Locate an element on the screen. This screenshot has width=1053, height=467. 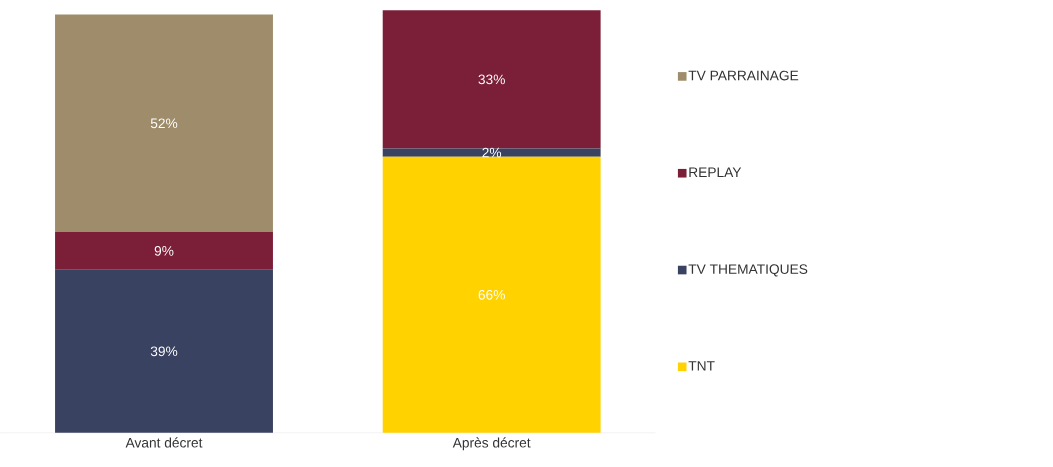
data-label: 2% is located at coordinates (492, 152).